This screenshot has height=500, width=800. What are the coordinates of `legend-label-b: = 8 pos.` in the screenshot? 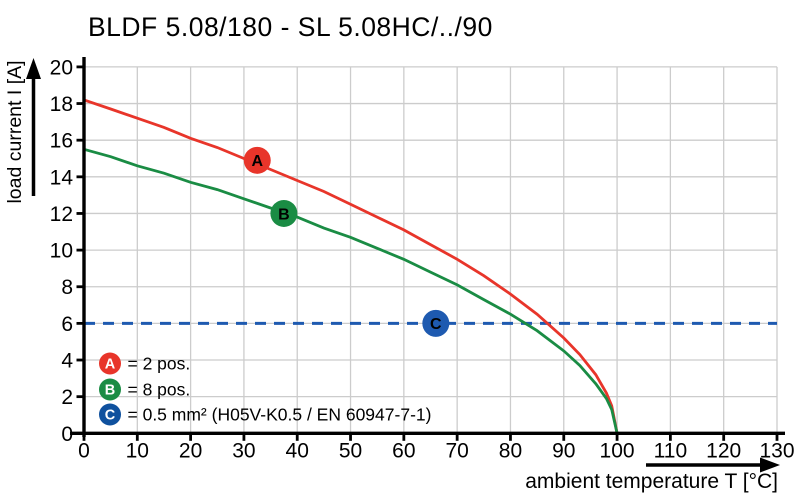 It's located at (159, 390).